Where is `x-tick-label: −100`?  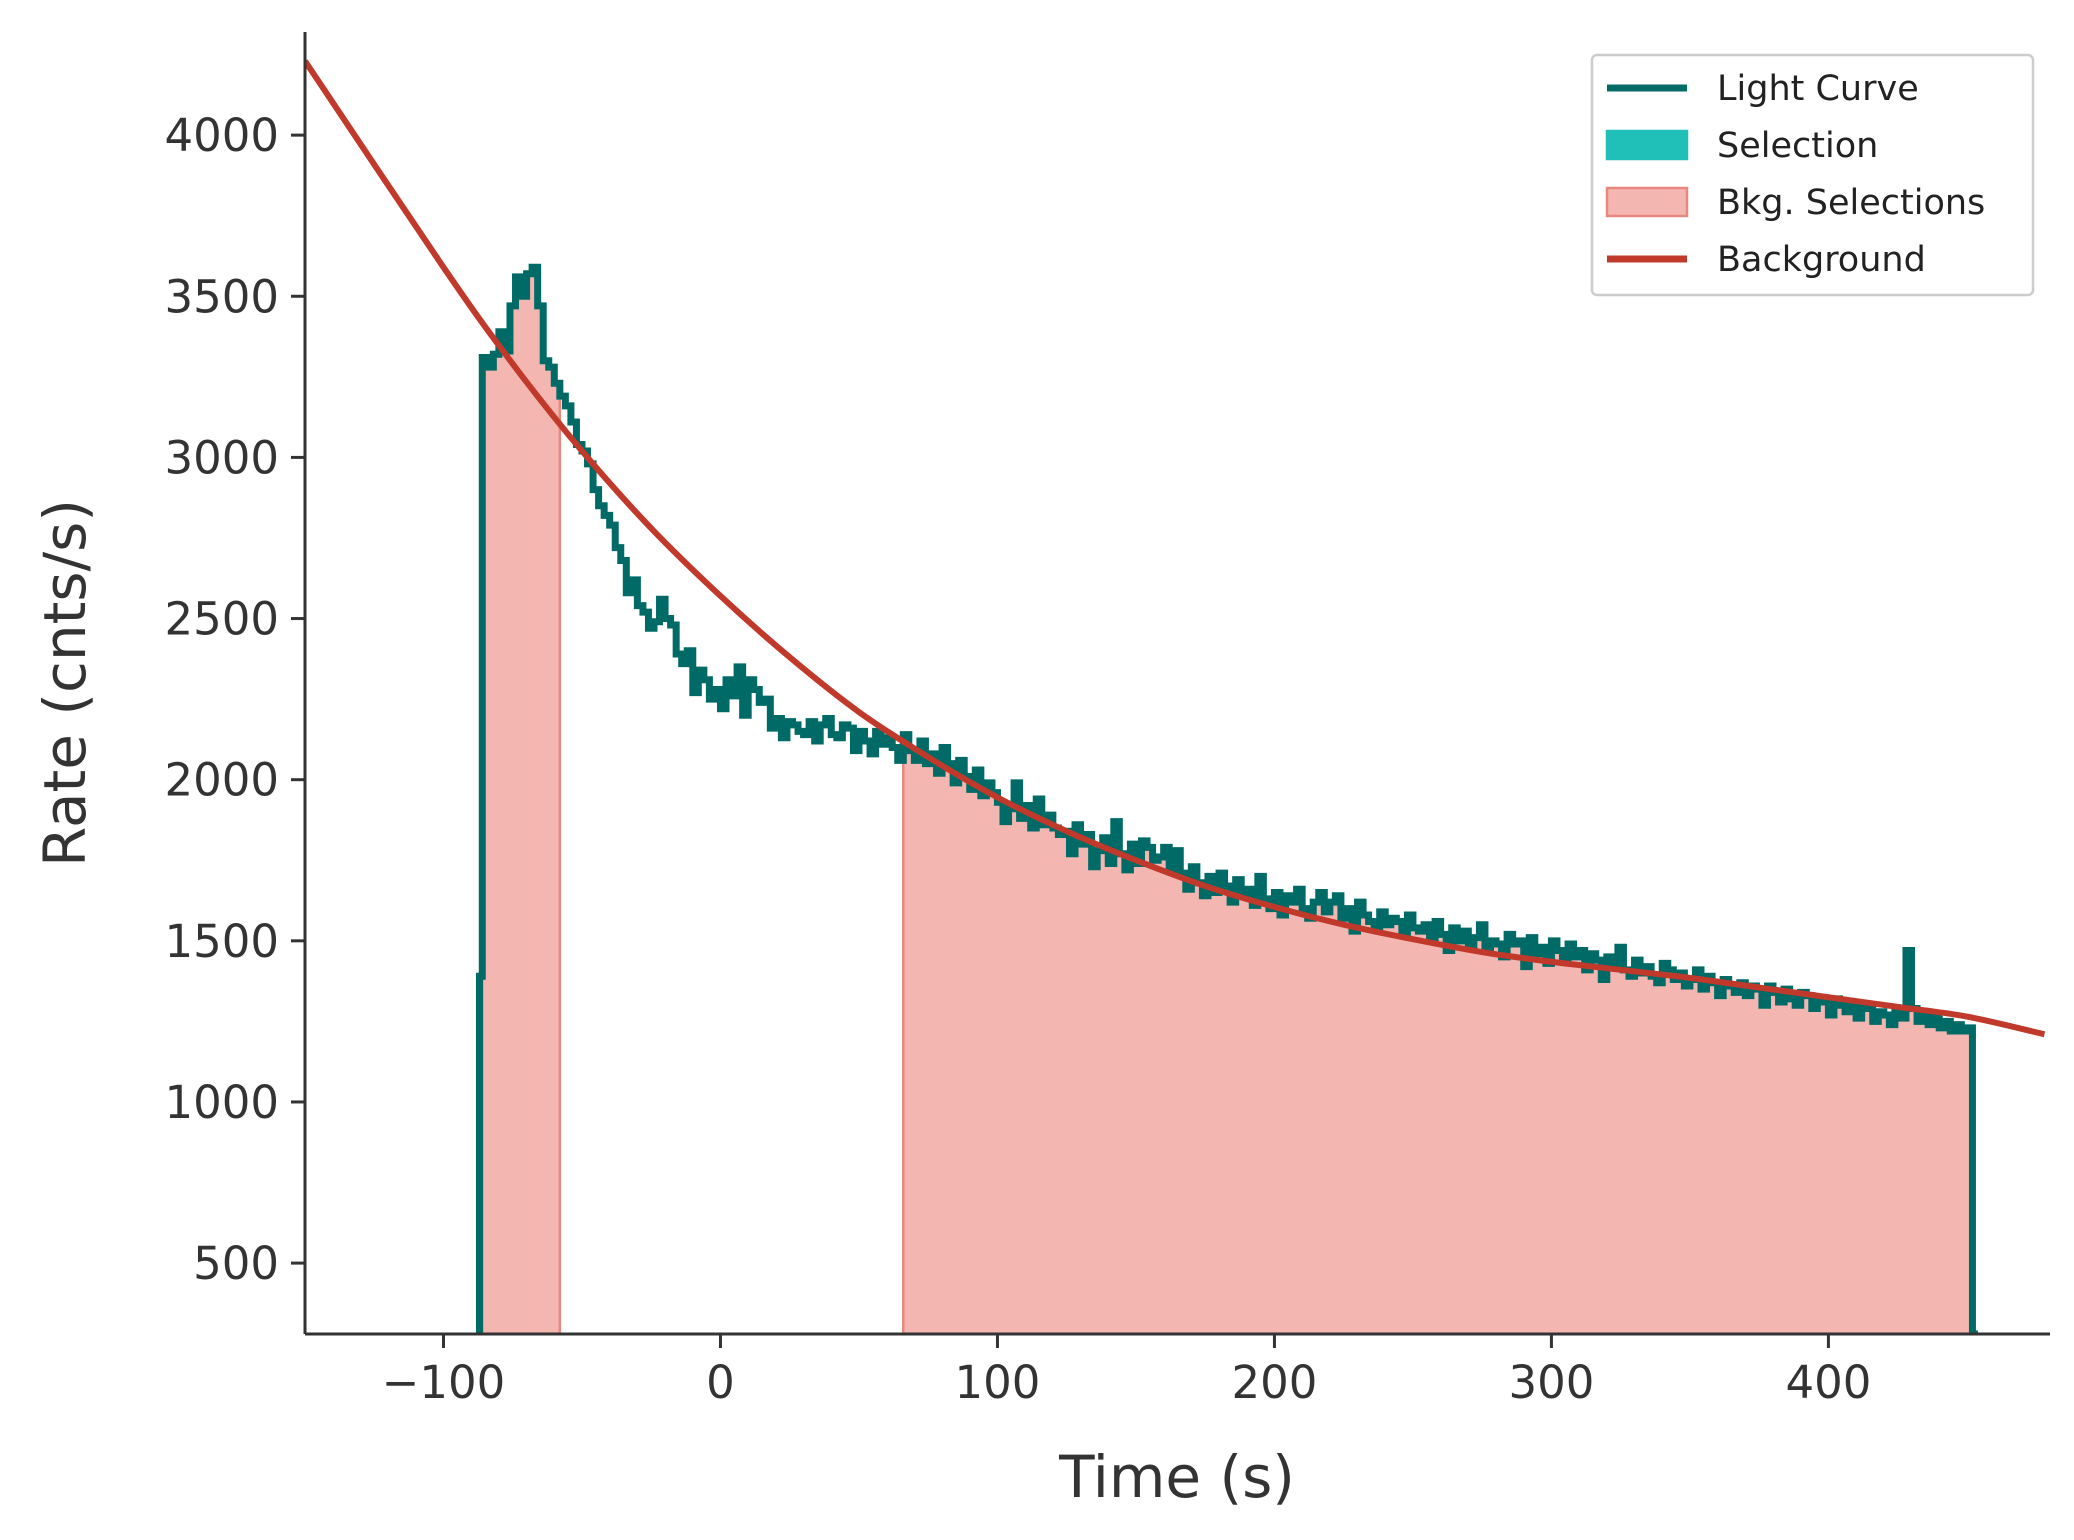 x-tick-label: −100 is located at coordinates (444, 1382).